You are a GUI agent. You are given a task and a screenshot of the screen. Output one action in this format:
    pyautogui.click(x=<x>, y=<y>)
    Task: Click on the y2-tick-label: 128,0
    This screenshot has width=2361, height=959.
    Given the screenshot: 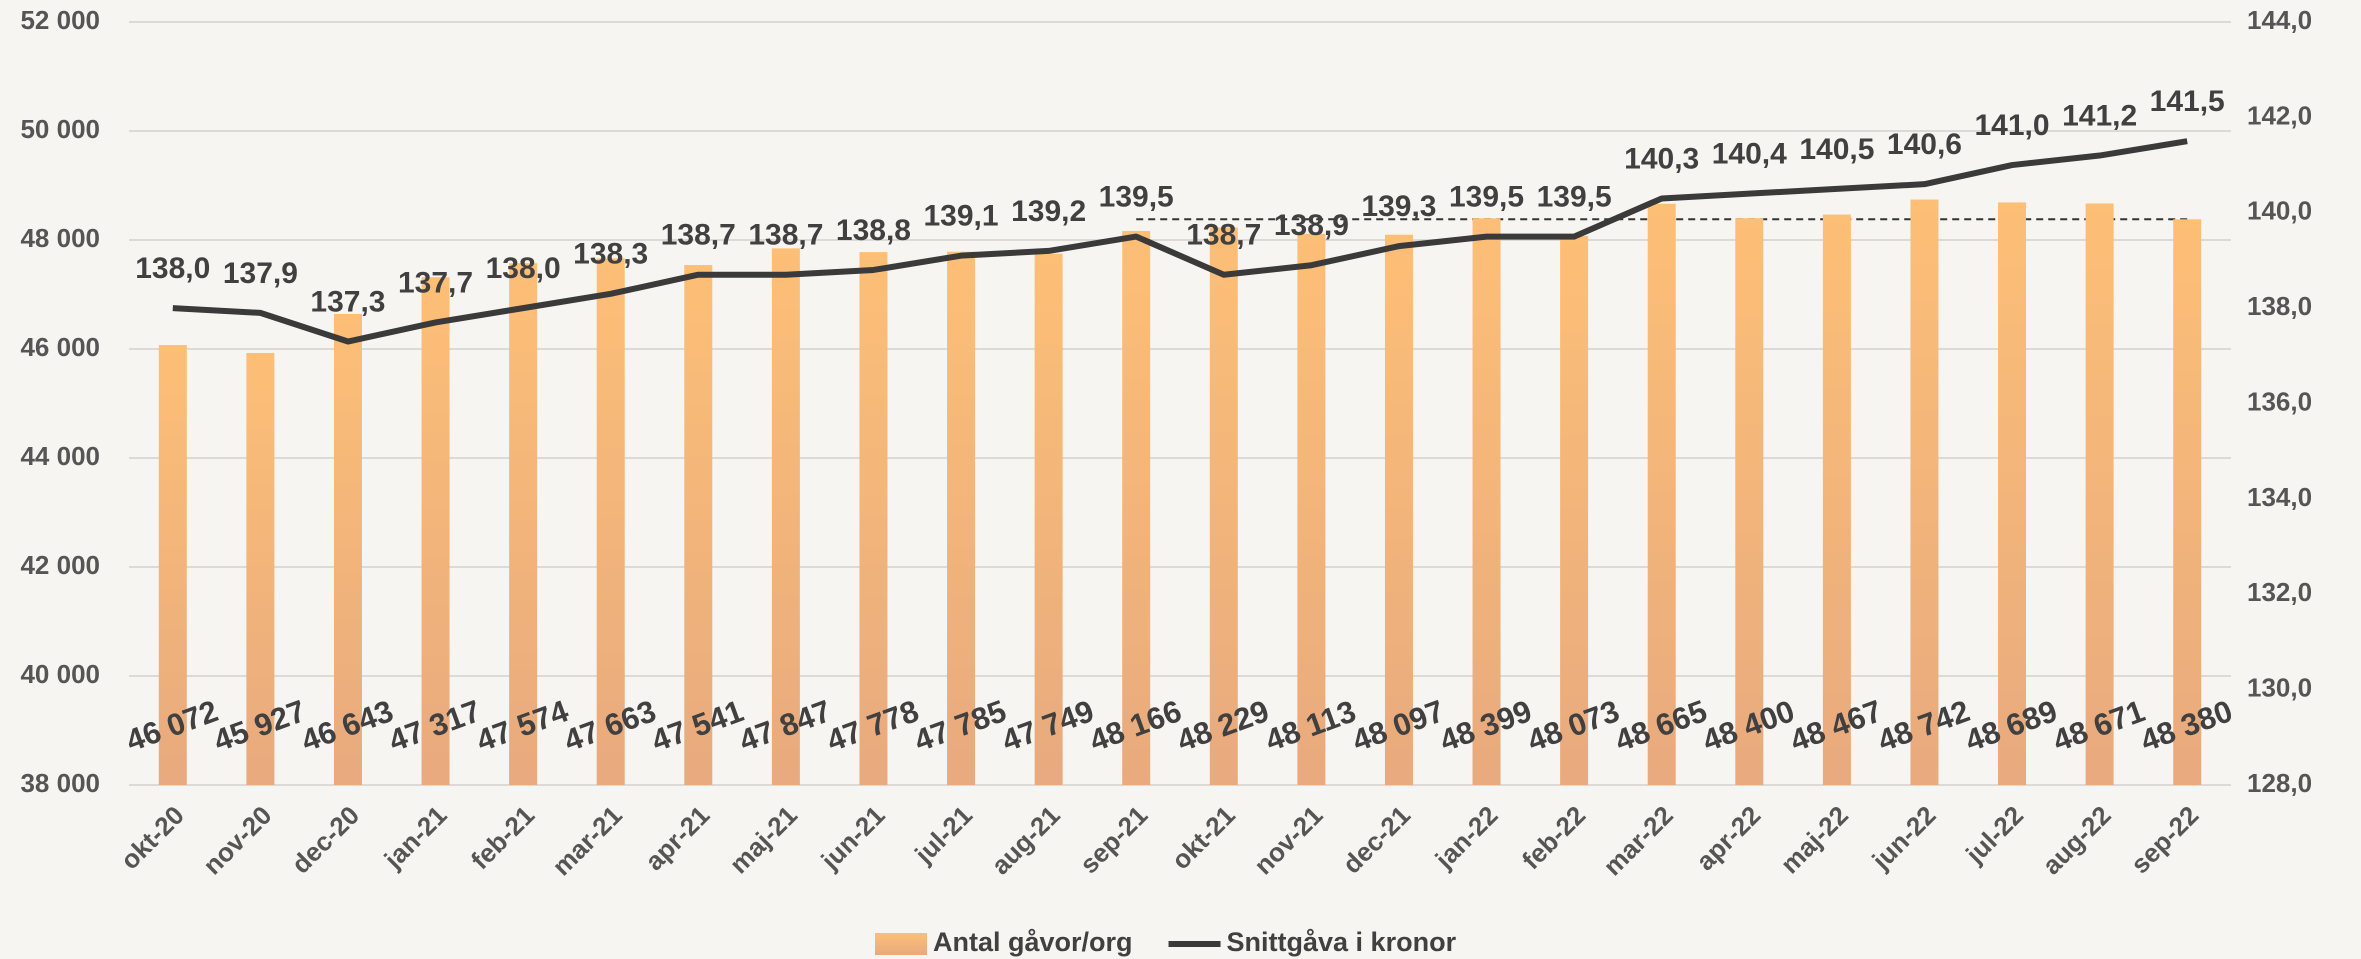 What is the action you would take?
    pyautogui.click(x=2279, y=783)
    